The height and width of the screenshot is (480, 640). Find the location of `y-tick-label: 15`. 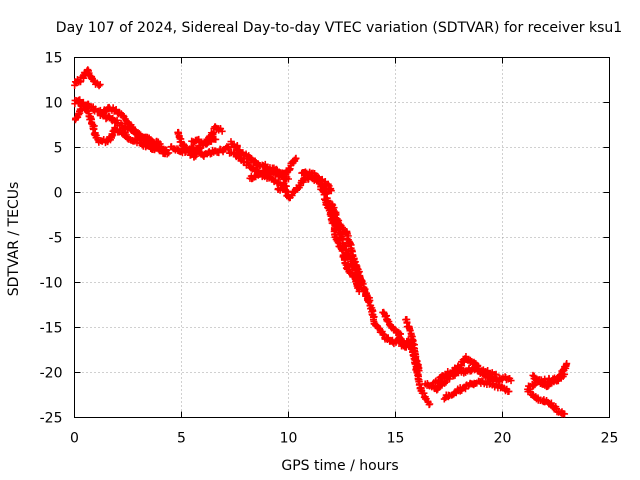

y-tick-label: 15 is located at coordinates (54, 59).